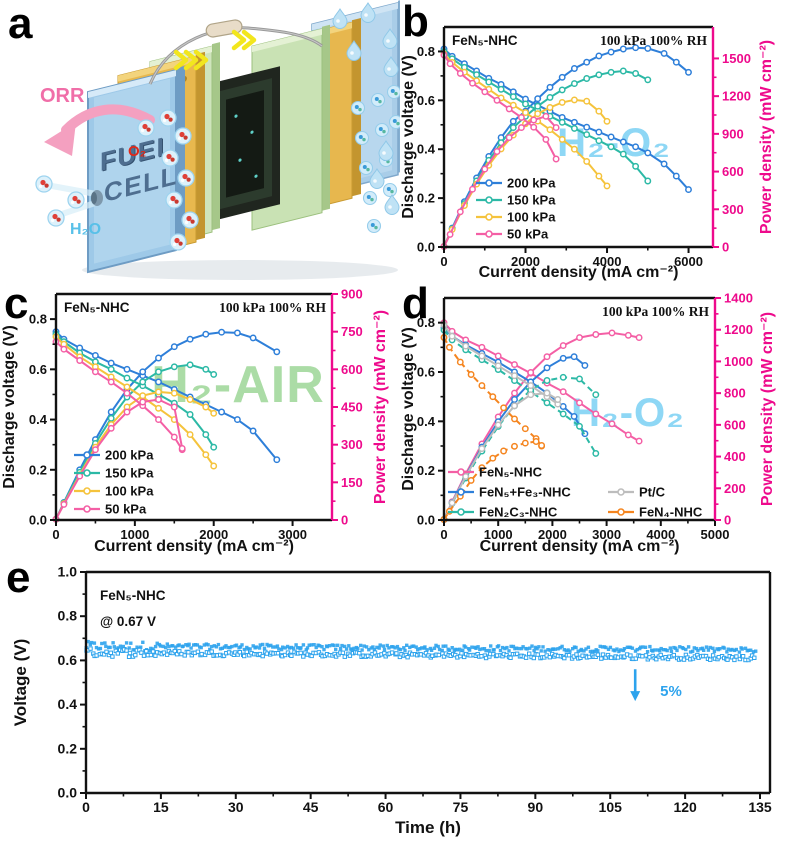  What do you see at coordinates (566, 119) in the screenshot?
I see `series-200 kPa voltage` at bounding box center [566, 119].